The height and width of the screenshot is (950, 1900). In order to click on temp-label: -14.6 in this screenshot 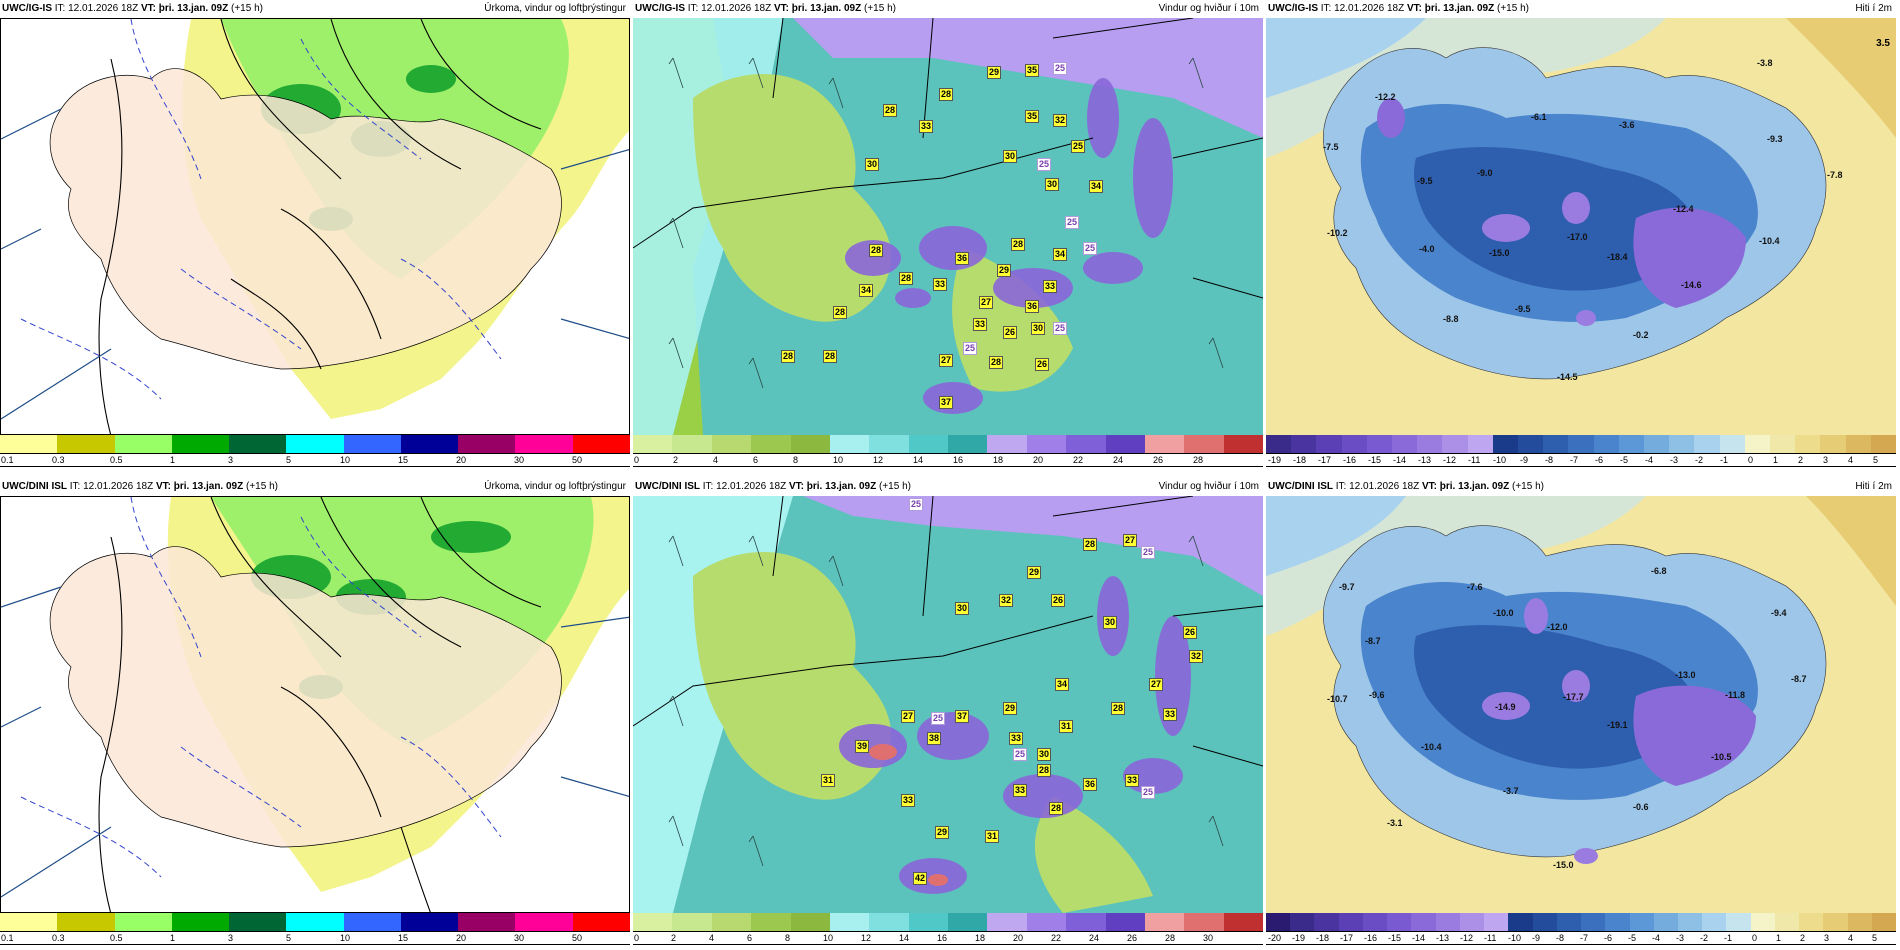, I will do `click(1691, 285)`.